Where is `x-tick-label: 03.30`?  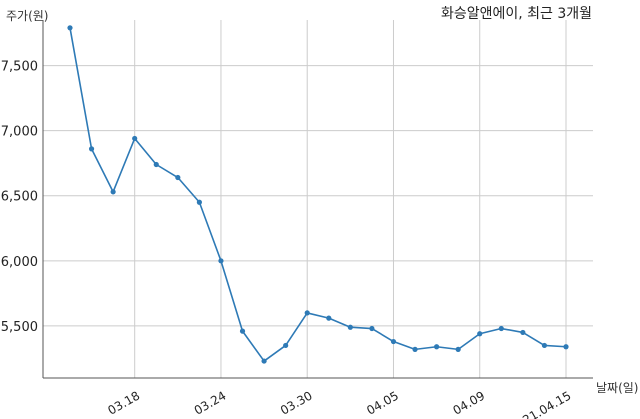 x-tick-label: 03.30 is located at coordinates (296, 402).